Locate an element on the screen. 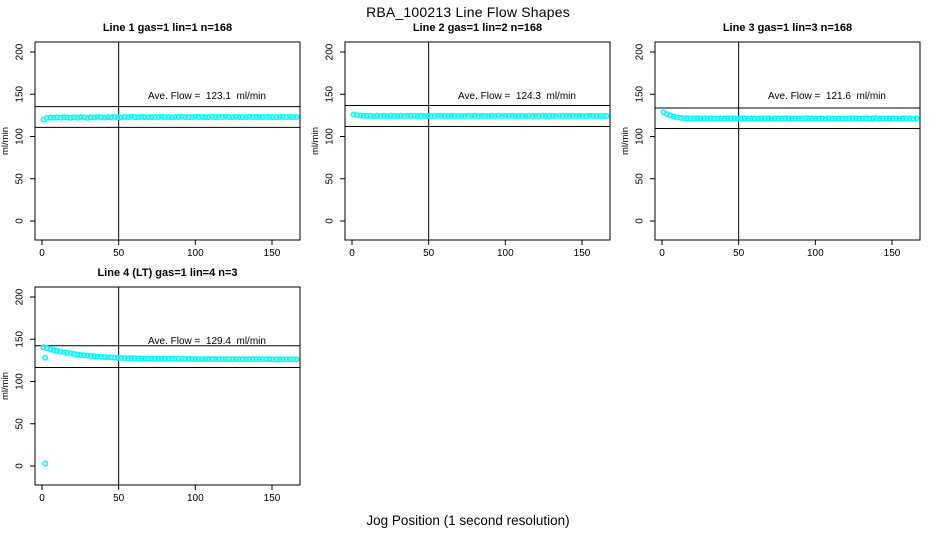  x-tick-label: 50 is located at coordinates (739, 253).